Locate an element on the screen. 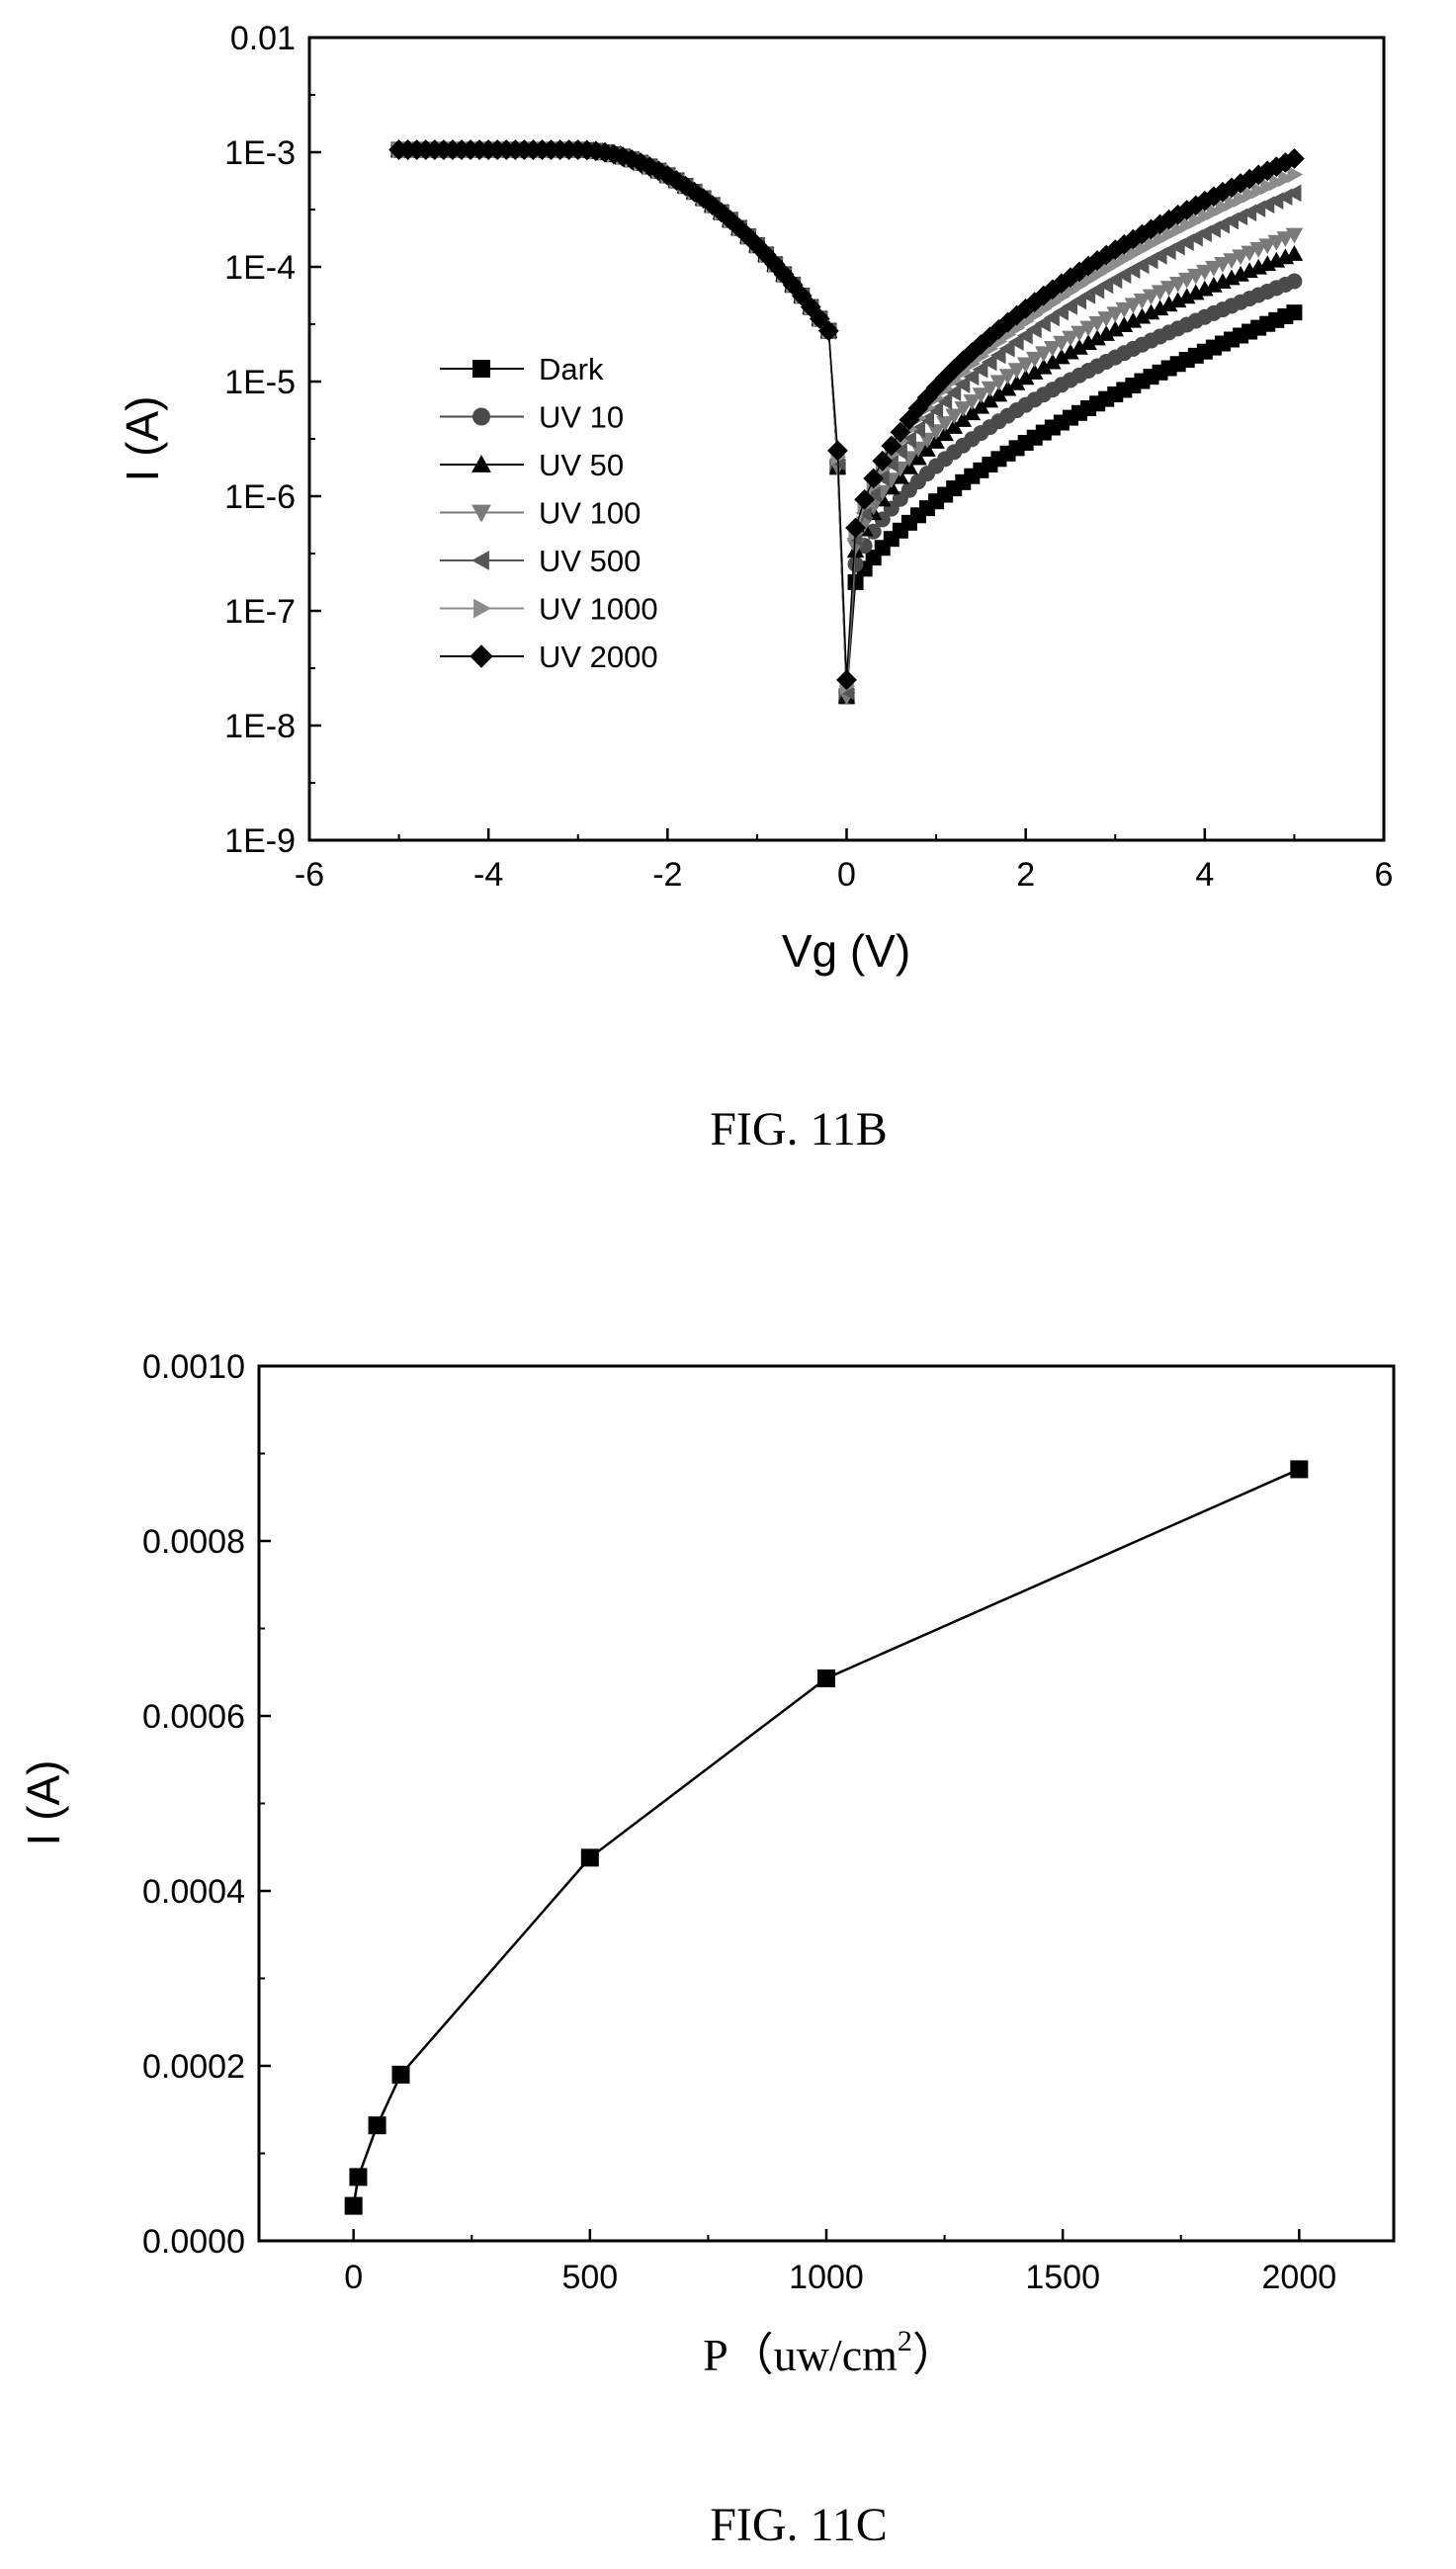 Image resolution: width=1456 pixels, height=2569 pixels. legend-item: UV 50 is located at coordinates (532, 465).